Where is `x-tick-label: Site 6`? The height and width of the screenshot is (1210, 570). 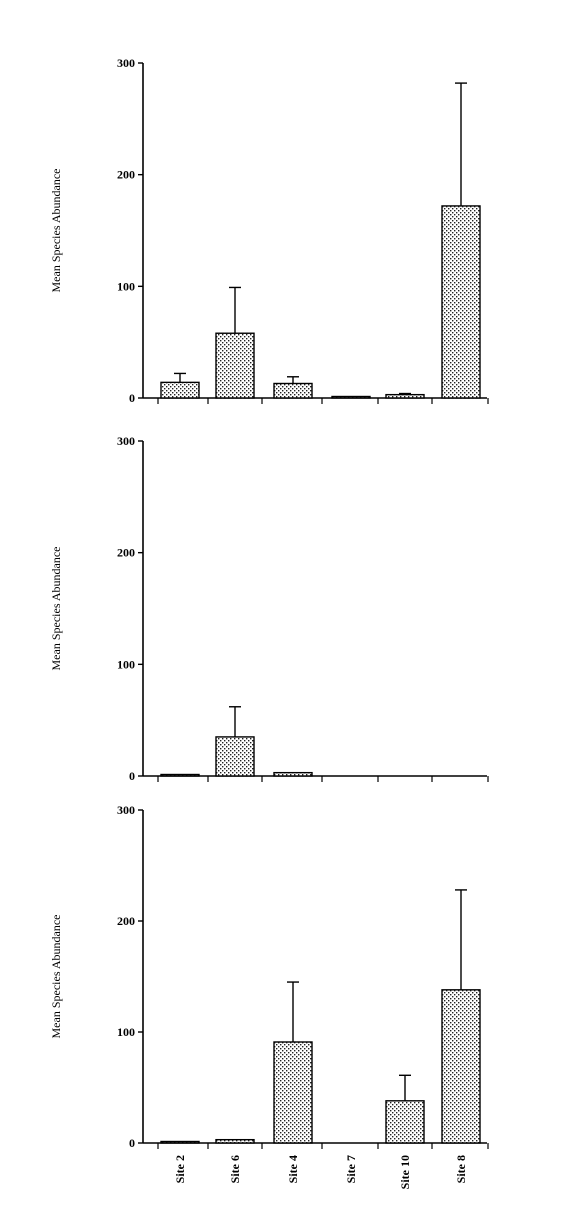
x-tick-label: Site 6 is located at coordinates (235, 1169).